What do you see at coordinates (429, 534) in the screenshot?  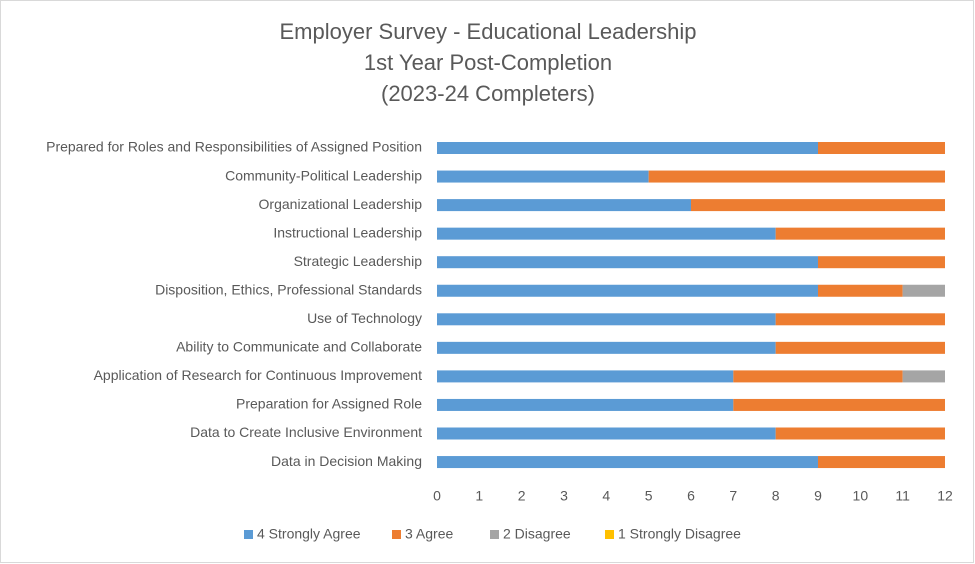 I see `legend-label: 3 Agree` at bounding box center [429, 534].